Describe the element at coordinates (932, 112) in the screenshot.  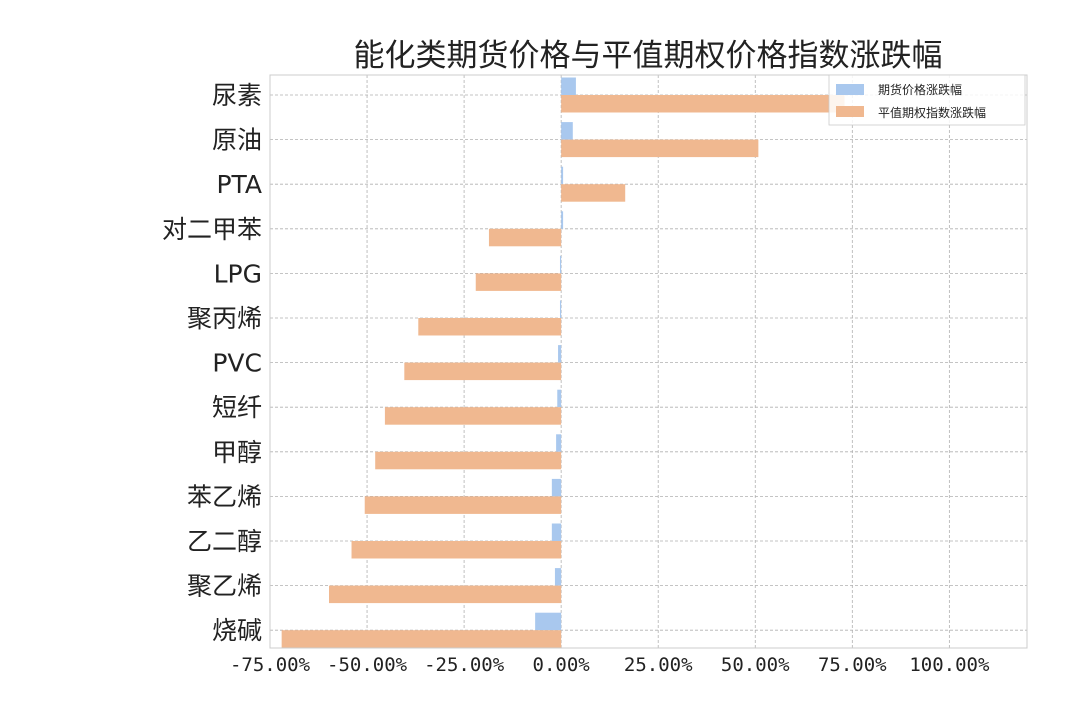
I see `legend-label-options: 平值期权指数涨跌幅` at that location.